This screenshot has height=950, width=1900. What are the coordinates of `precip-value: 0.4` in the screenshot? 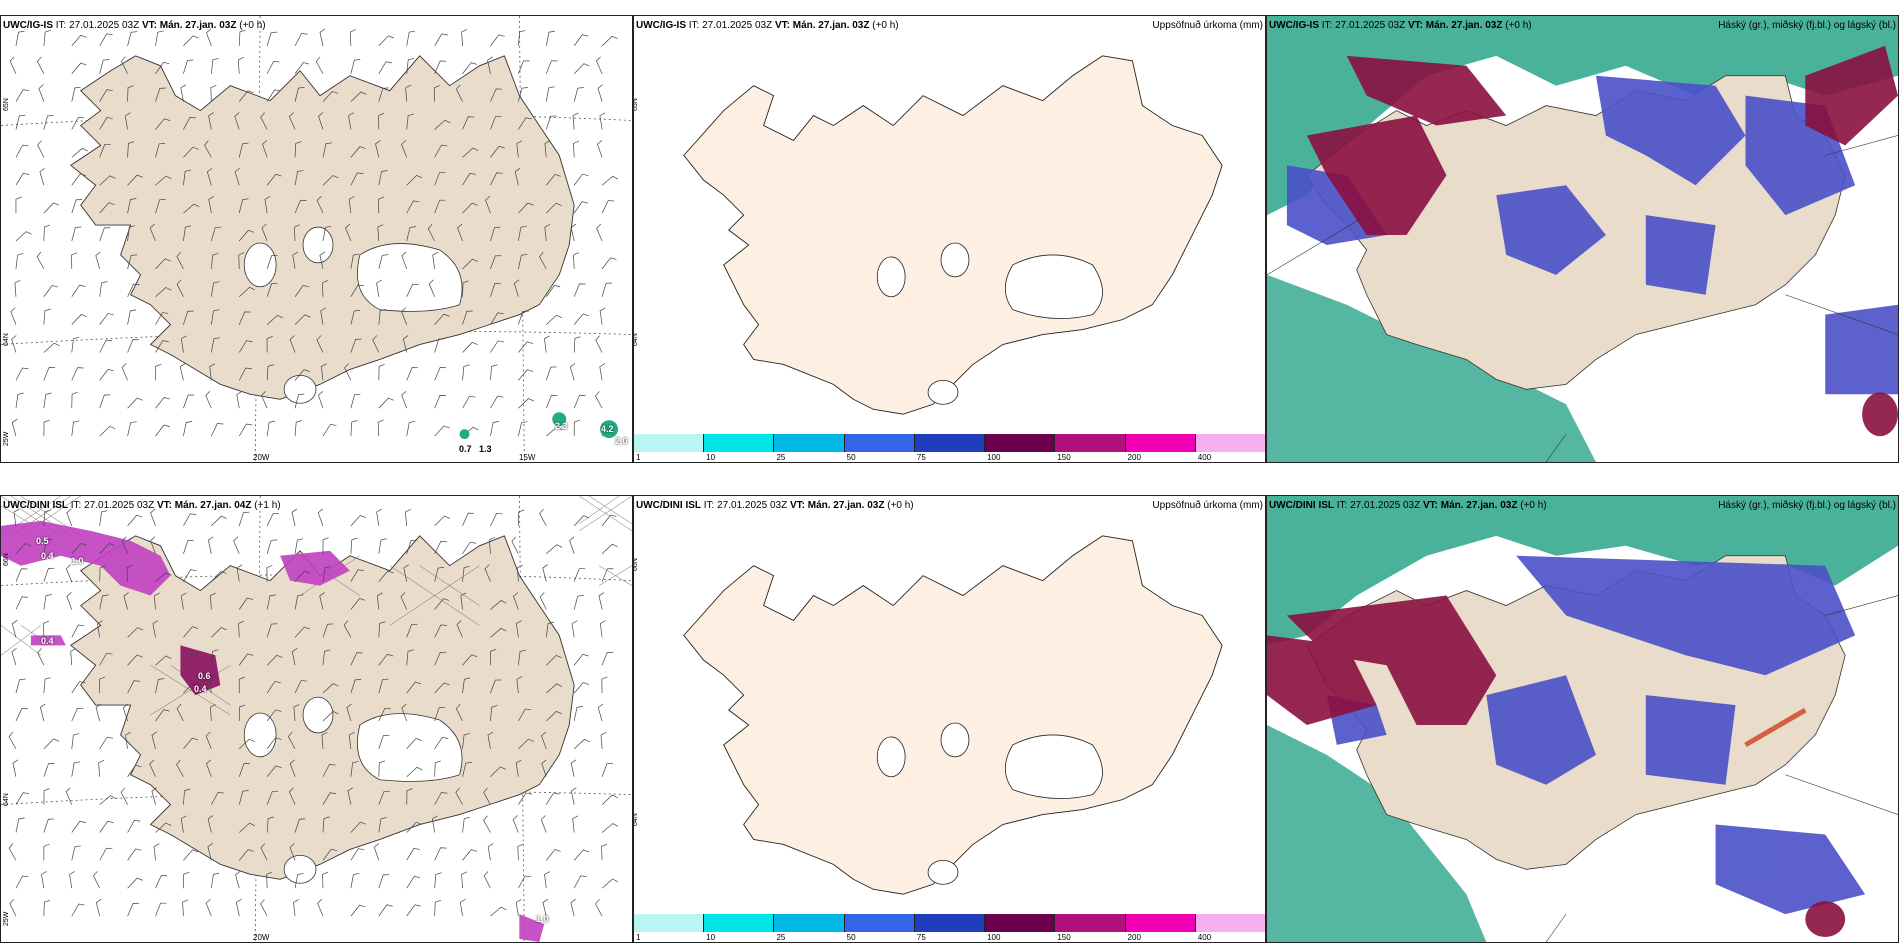 It's located at (47, 641).